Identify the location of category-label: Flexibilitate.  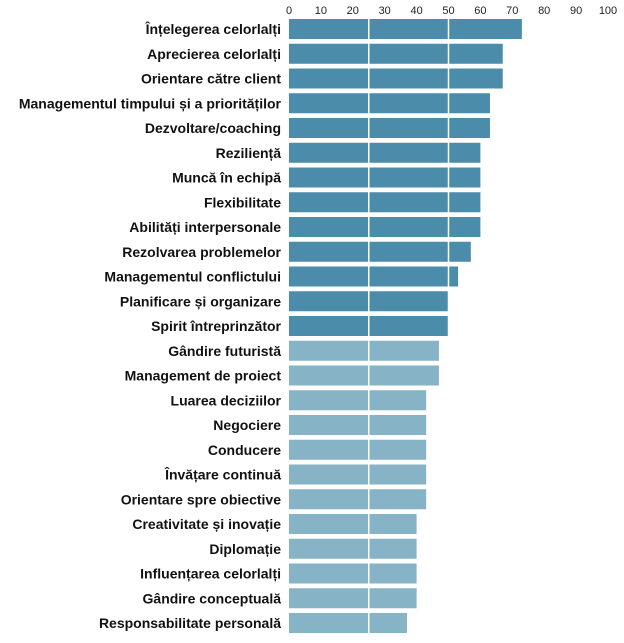
(242, 202).